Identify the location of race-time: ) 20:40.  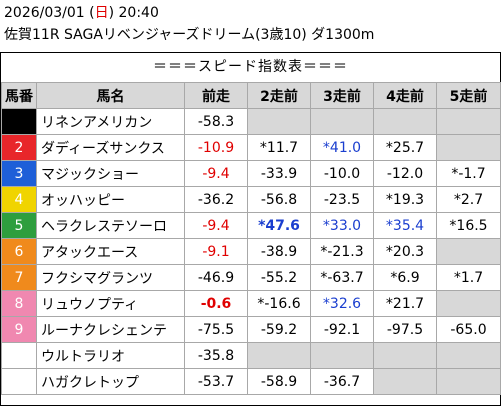
(133, 13).